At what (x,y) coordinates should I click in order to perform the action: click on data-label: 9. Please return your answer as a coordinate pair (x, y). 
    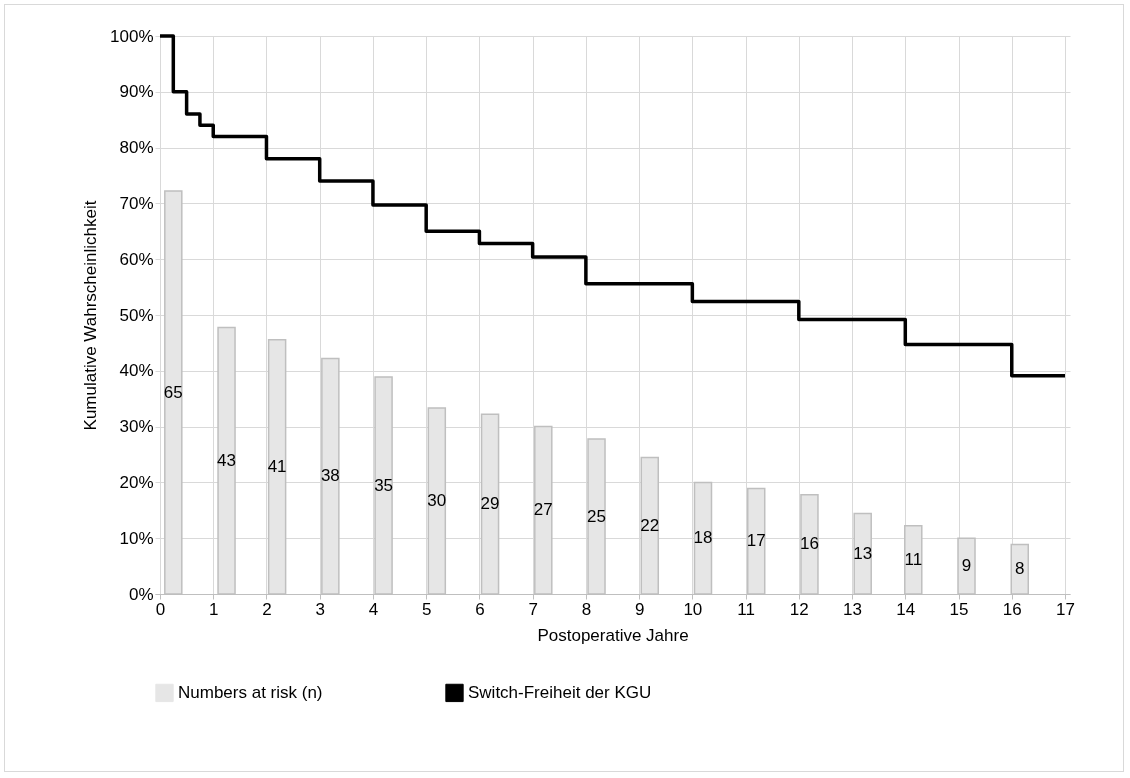
    Looking at the image, I should click on (966, 566).